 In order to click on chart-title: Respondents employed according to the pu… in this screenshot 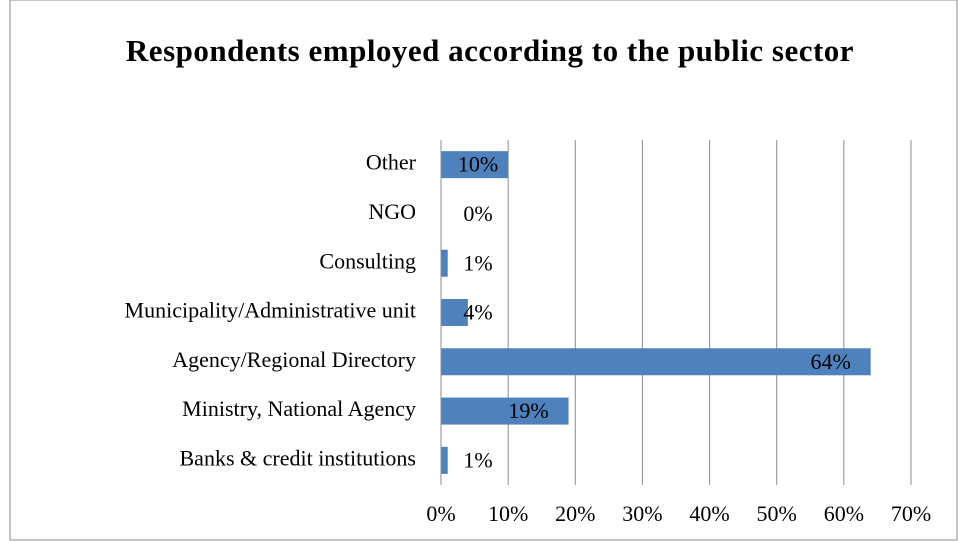, I will do `click(490, 50)`.